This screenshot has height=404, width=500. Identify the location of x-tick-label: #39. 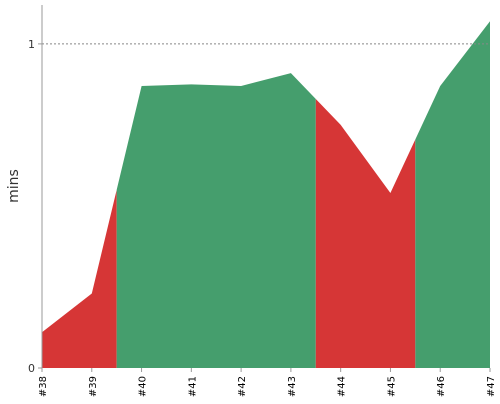
(93, 386).